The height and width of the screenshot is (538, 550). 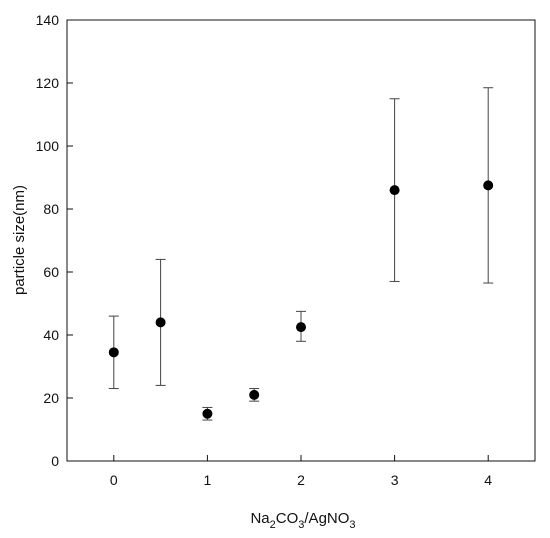 What do you see at coordinates (114, 480) in the screenshot?
I see `x-tick-label: 0` at bounding box center [114, 480].